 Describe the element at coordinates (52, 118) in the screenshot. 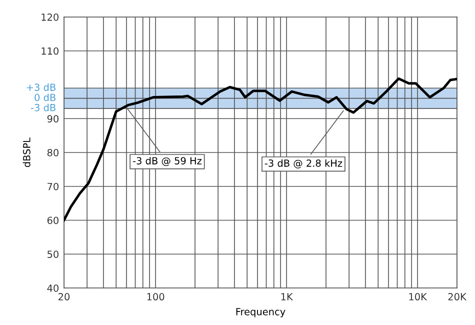

I see `y-tick-label: 90` at that location.